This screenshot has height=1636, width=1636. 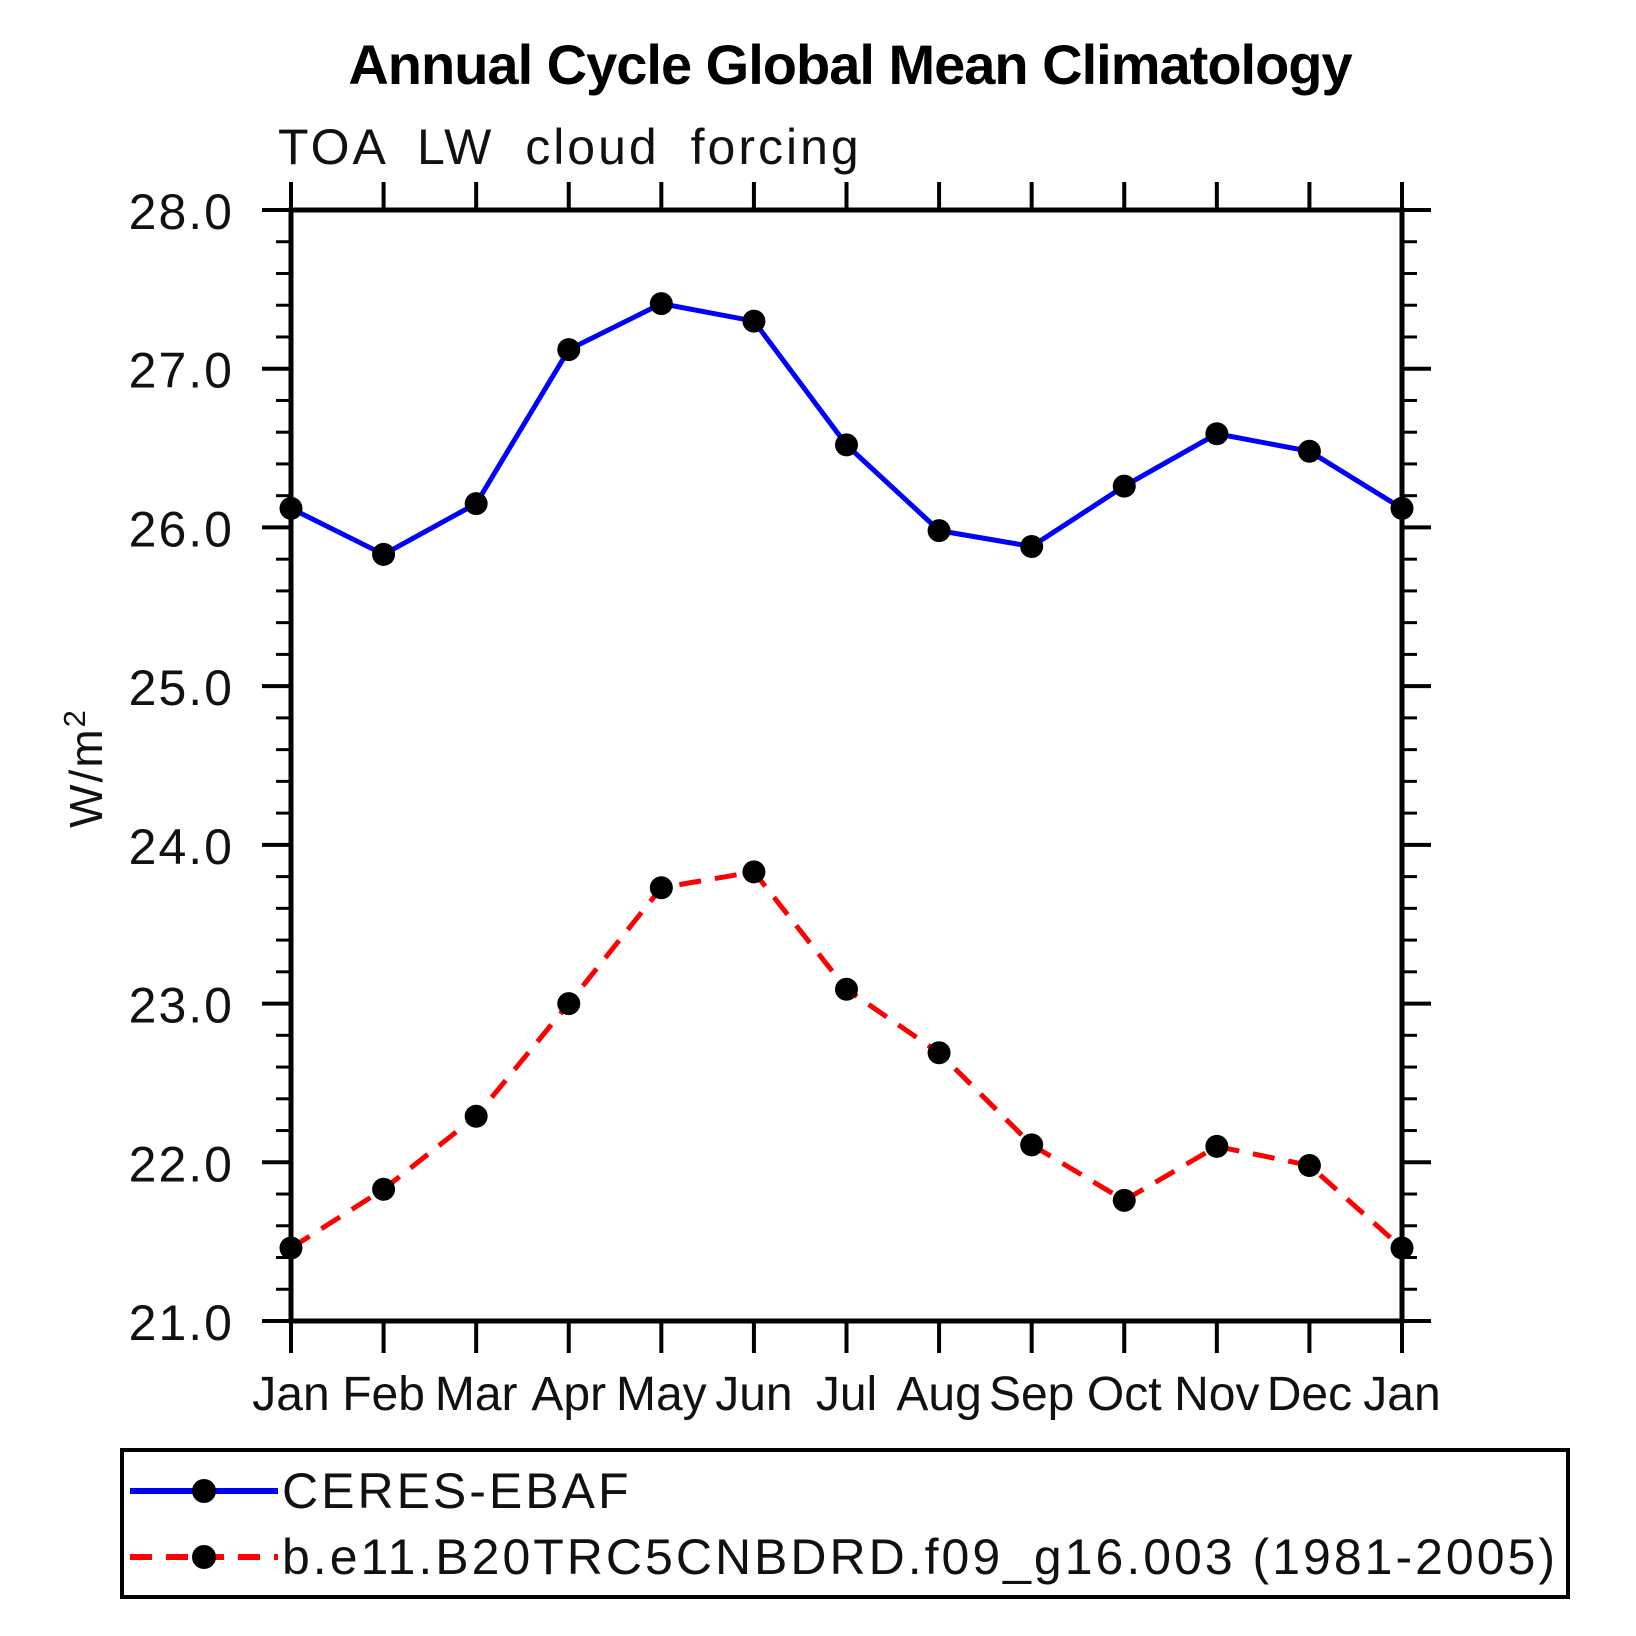 I want to click on legend-box, so click(x=845, y=1523).